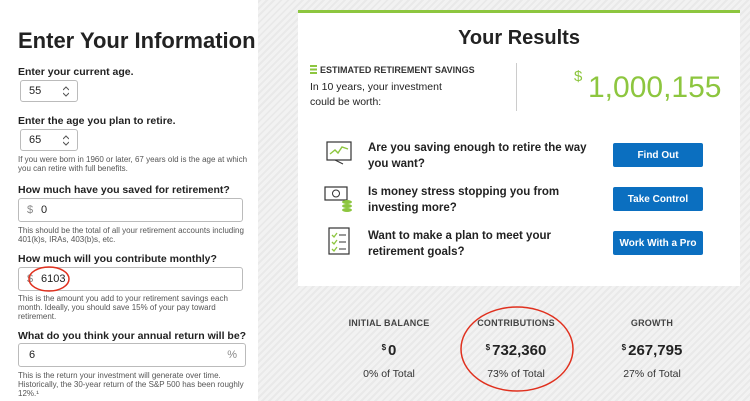 The width and height of the screenshot is (750, 401). What do you see at coordinates (338, 199) in the screenshot?
I see `money-icon` at bounding box center [338, 199].